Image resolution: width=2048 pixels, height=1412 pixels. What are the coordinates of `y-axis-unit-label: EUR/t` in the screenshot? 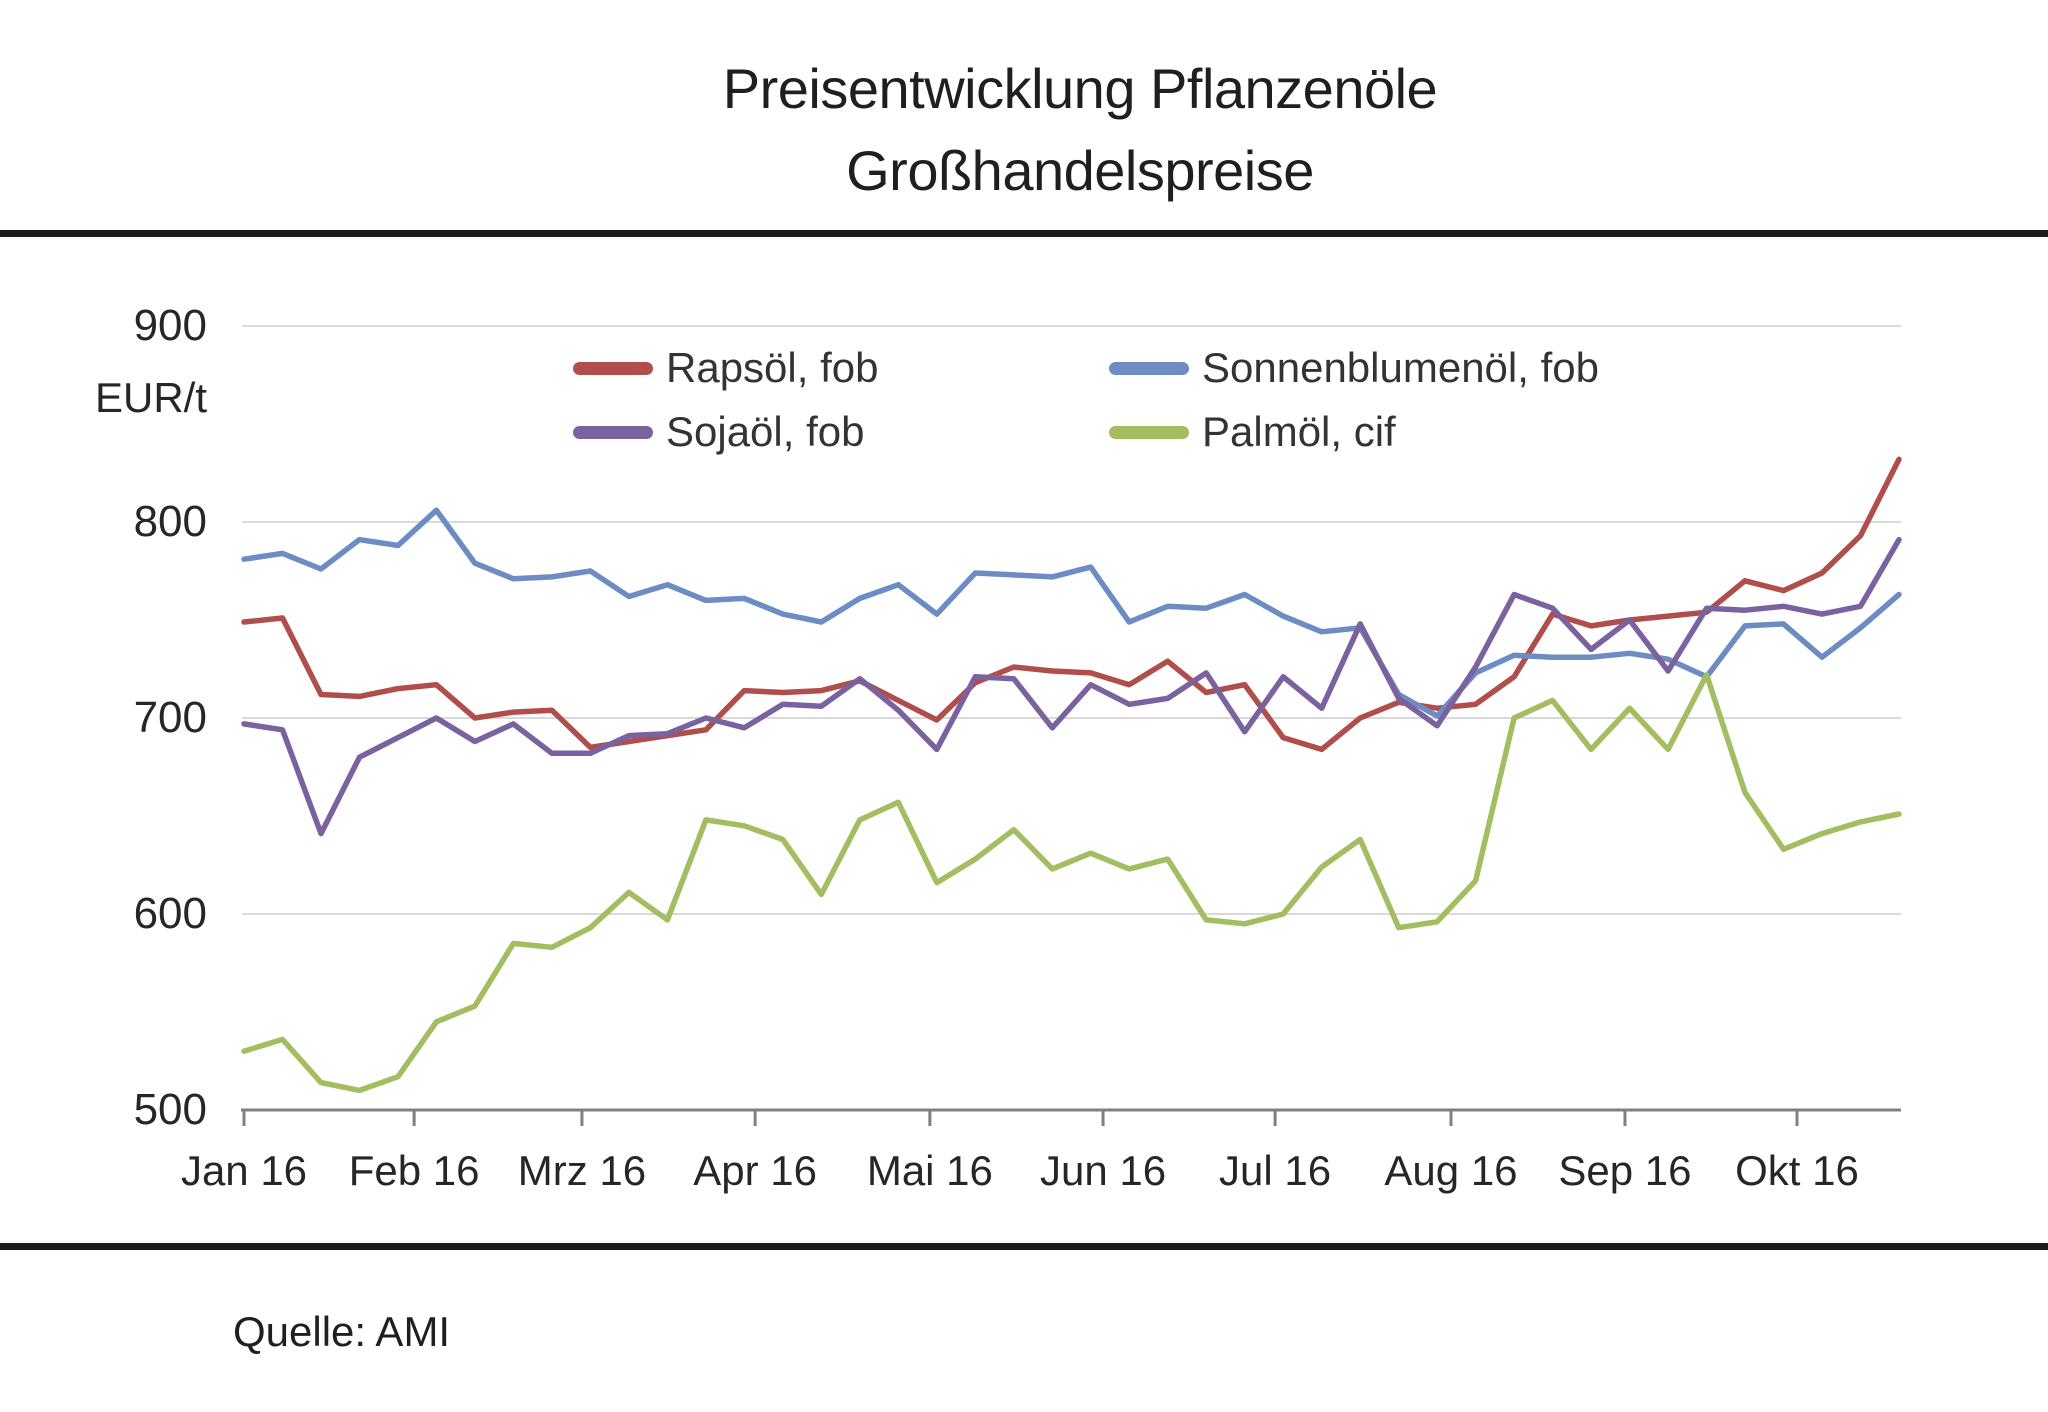 It's located at (150, 397).